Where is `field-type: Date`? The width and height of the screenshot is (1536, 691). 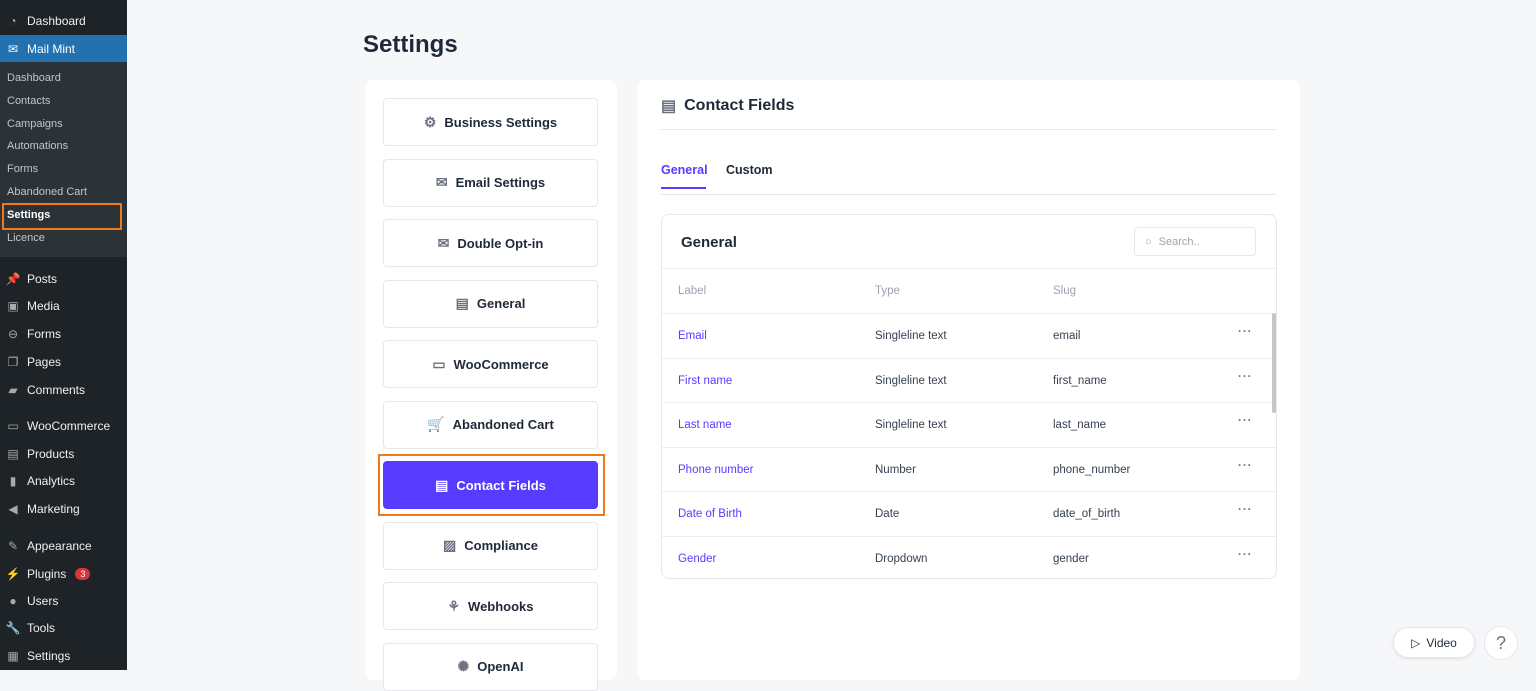 field-type: Date is located at coordinates (887, 514).